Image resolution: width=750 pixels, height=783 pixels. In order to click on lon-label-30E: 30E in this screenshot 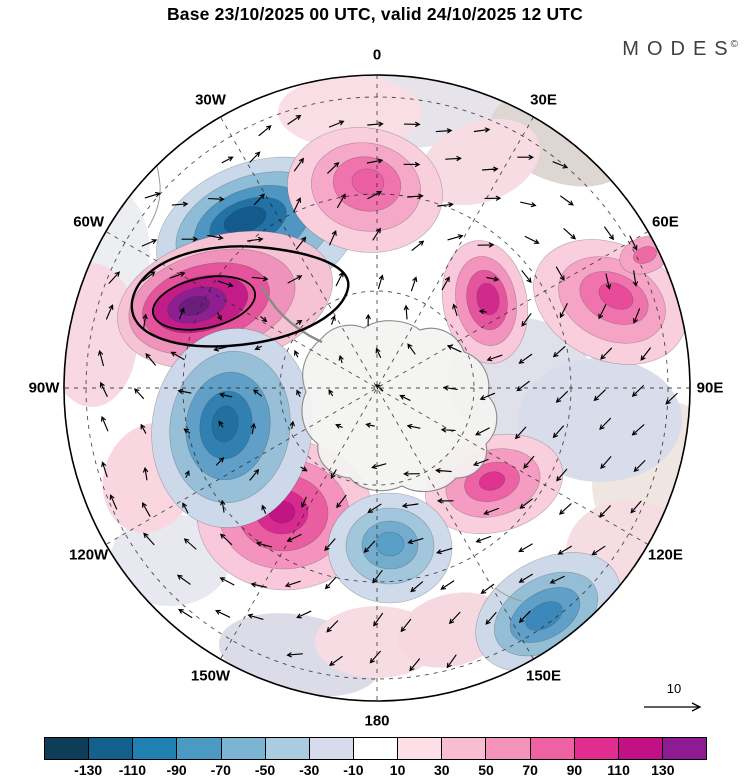, I will do `click(543, 100)`.